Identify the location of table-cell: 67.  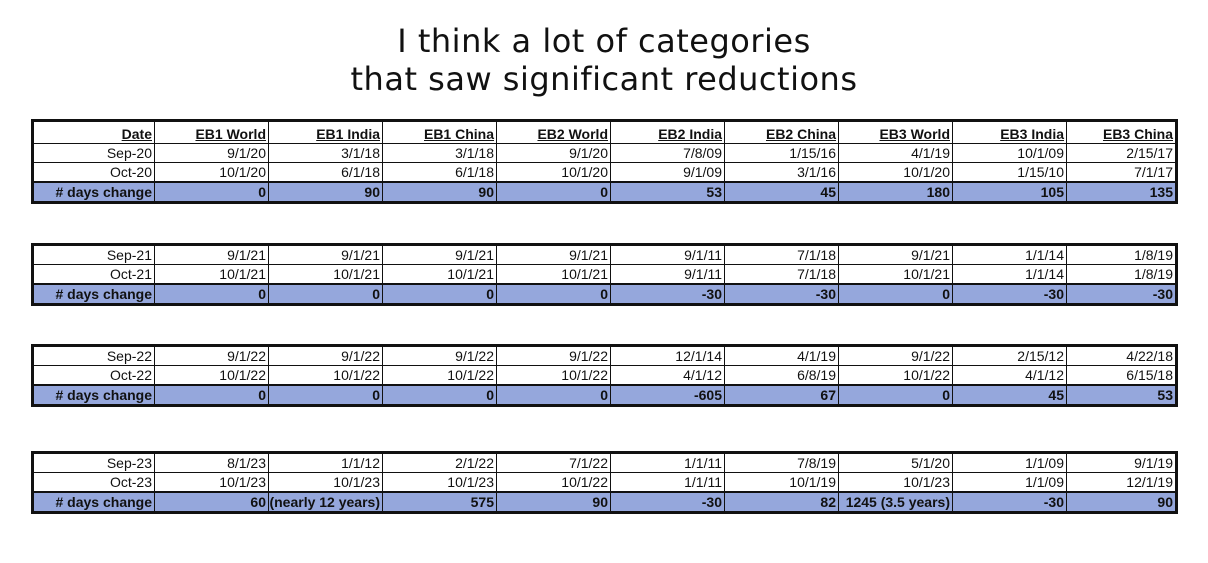
(781, 395).